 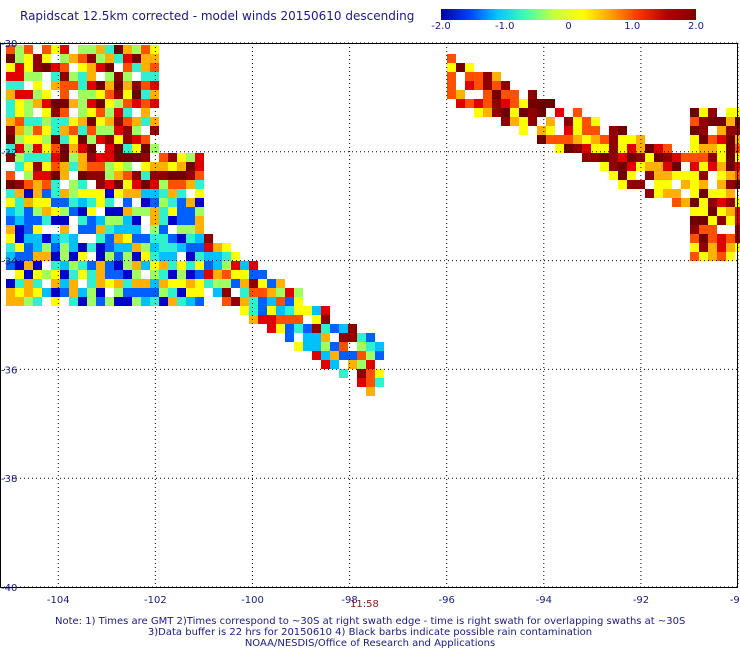 What do you see at coordinates (9, 262) in the screenshot?
I see `latitude-tick-label: -34` at bounding box center [9, 262].